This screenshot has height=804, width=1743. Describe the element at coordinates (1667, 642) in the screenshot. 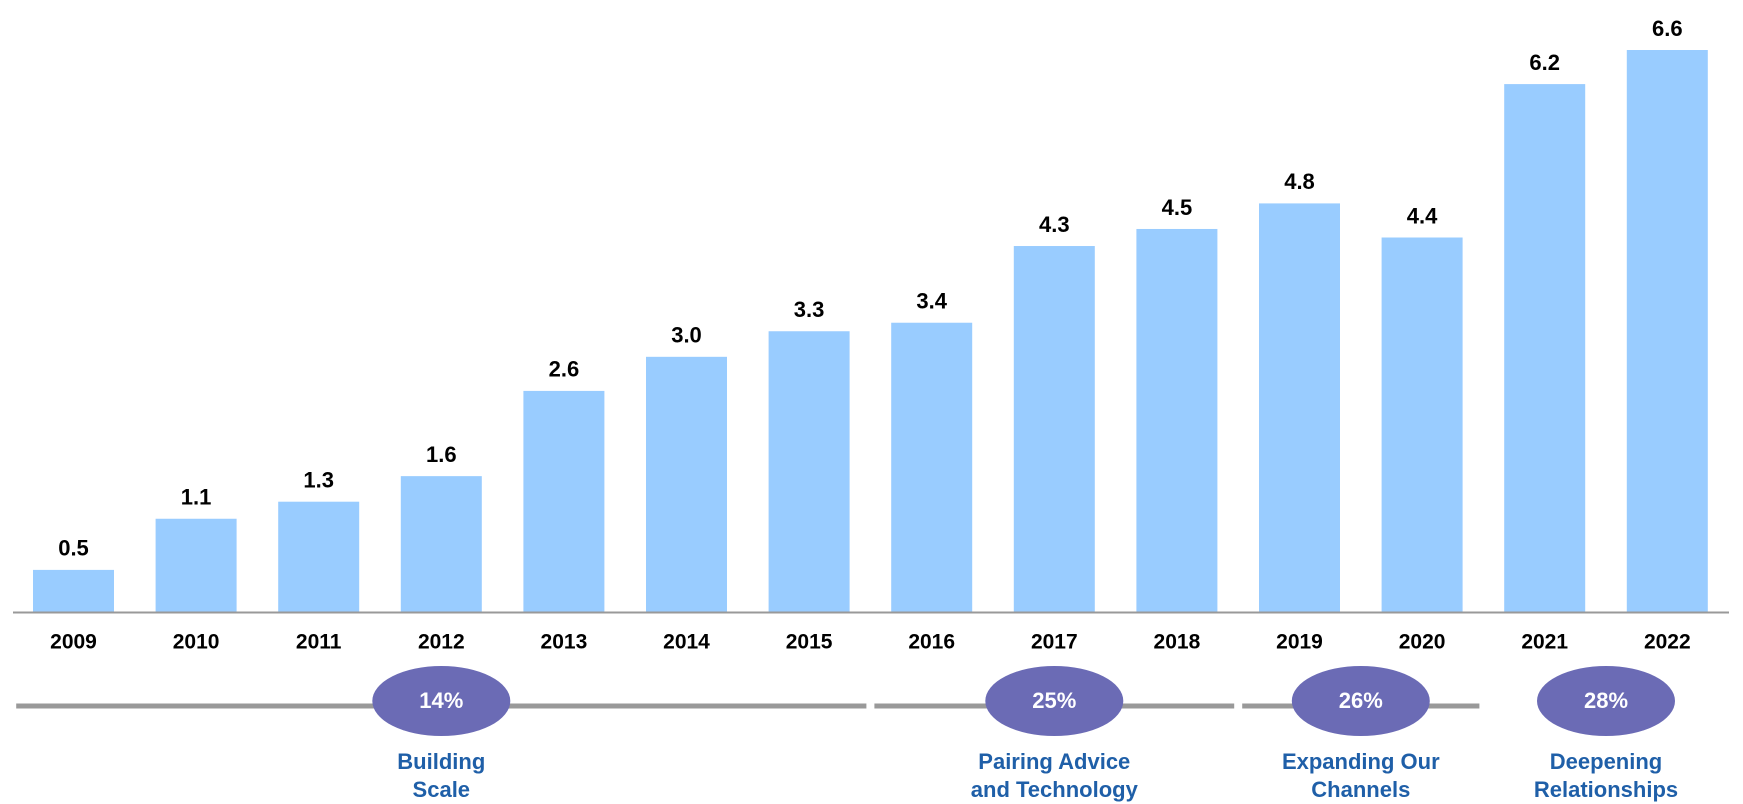

I see `x-tick-label: 2022` at that location.